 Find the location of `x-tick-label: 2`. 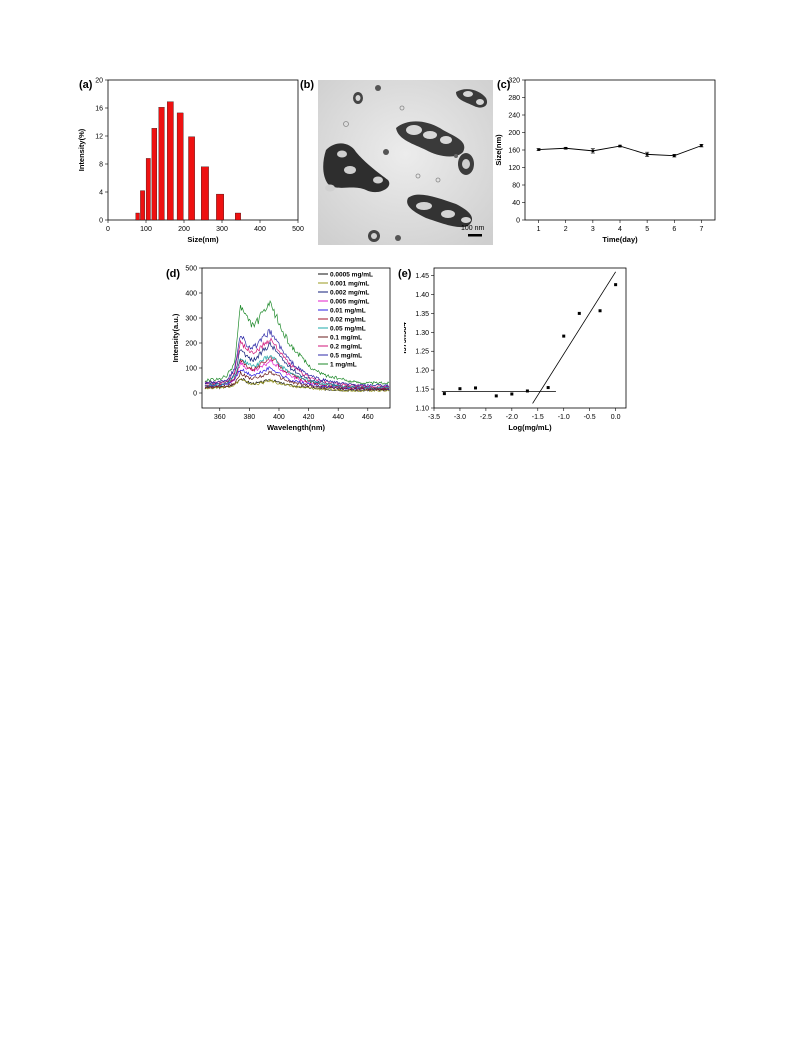

x-tick-label: 2 is located at coordinates (566, 229).